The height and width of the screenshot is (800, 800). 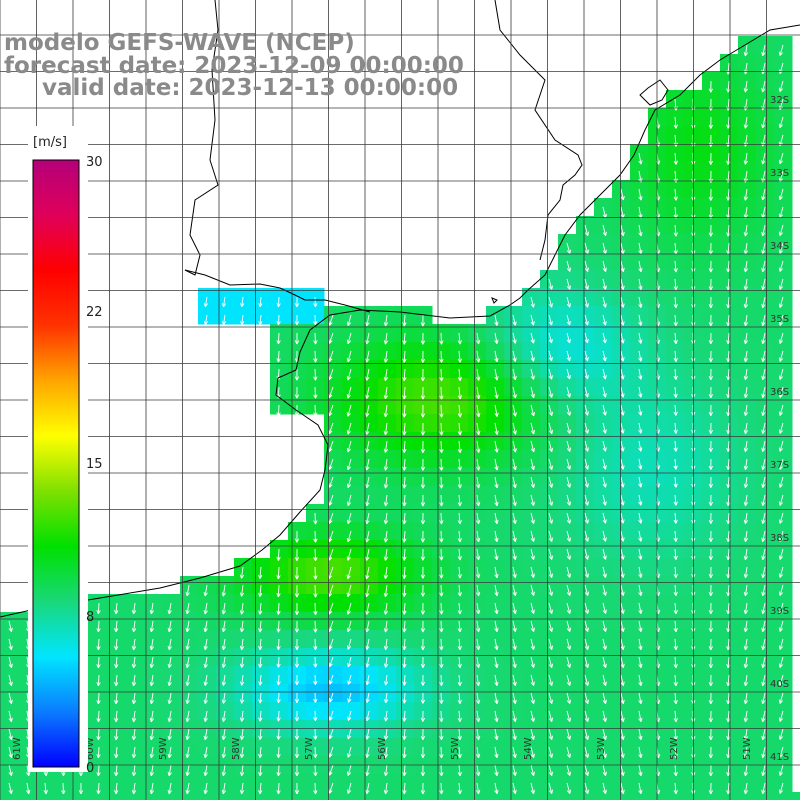 What do you see at coordinates (455, 748) in the screenshot?
I see `lon-label: 55W` at bounding box center [455, 748].